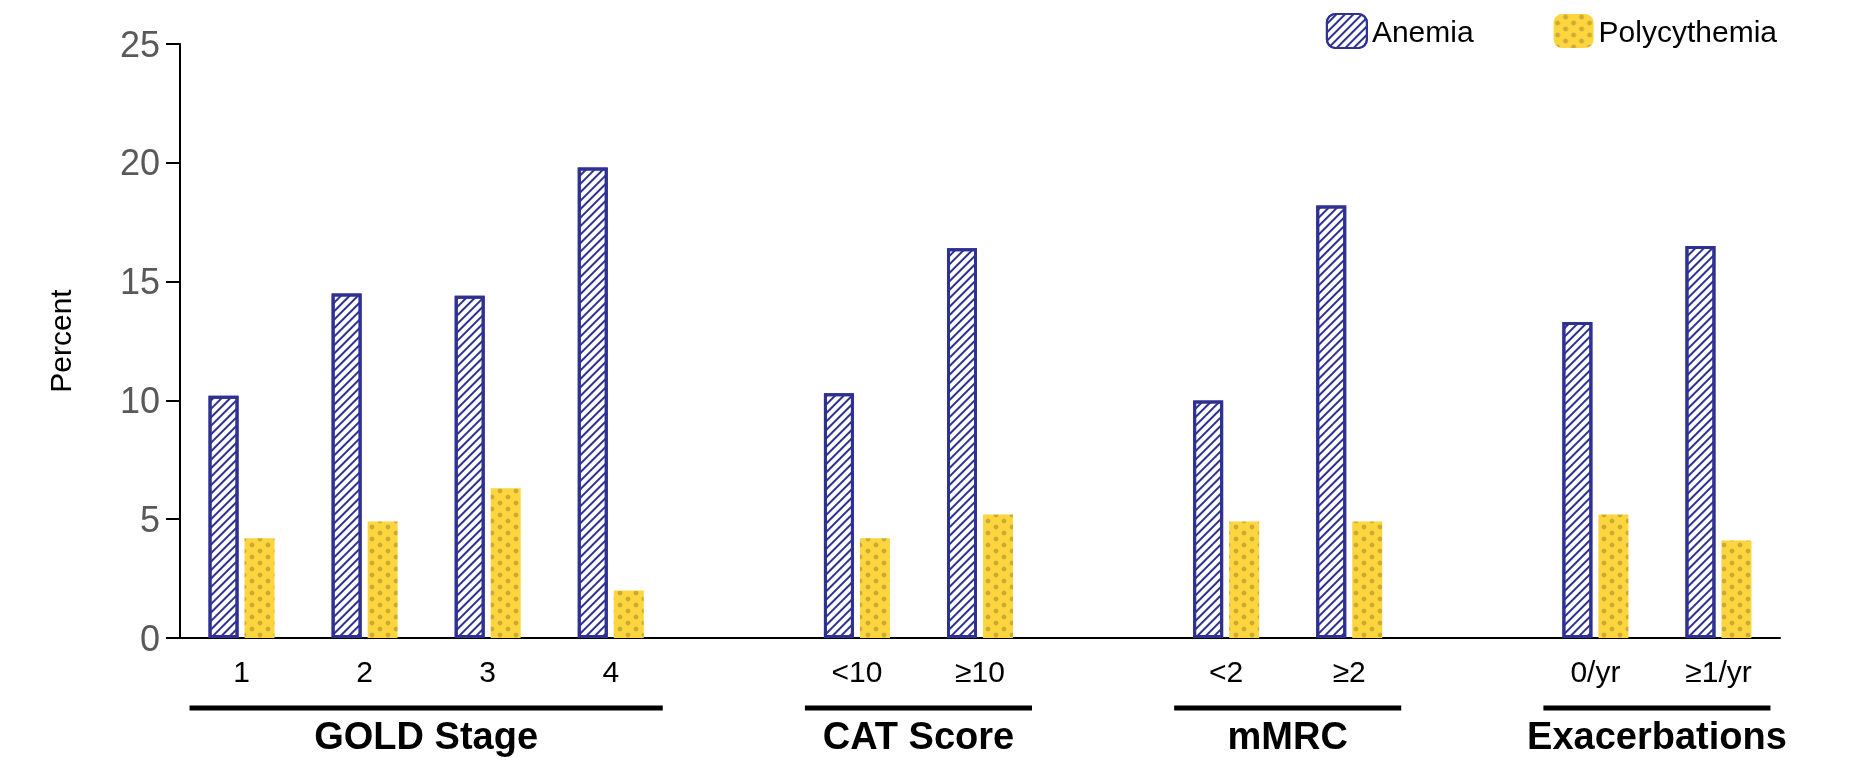 The width and height of the screenshot is (1860, 775). I want to click on text: Exacerbations, so click(1657, 736).